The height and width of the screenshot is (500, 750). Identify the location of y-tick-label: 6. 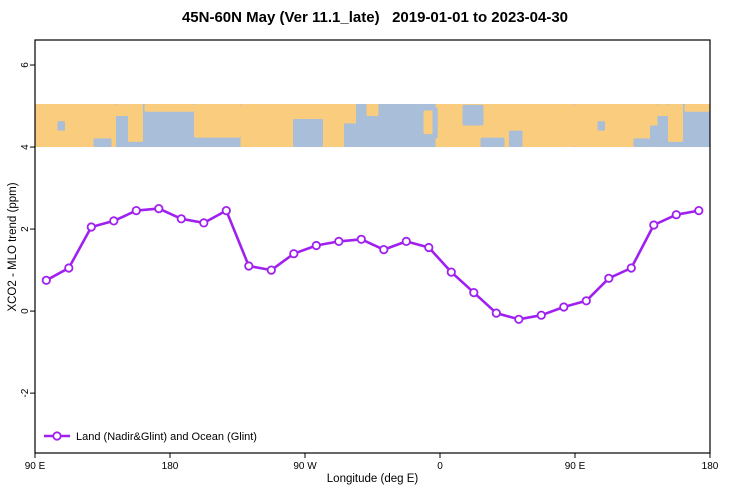
(25, 65).